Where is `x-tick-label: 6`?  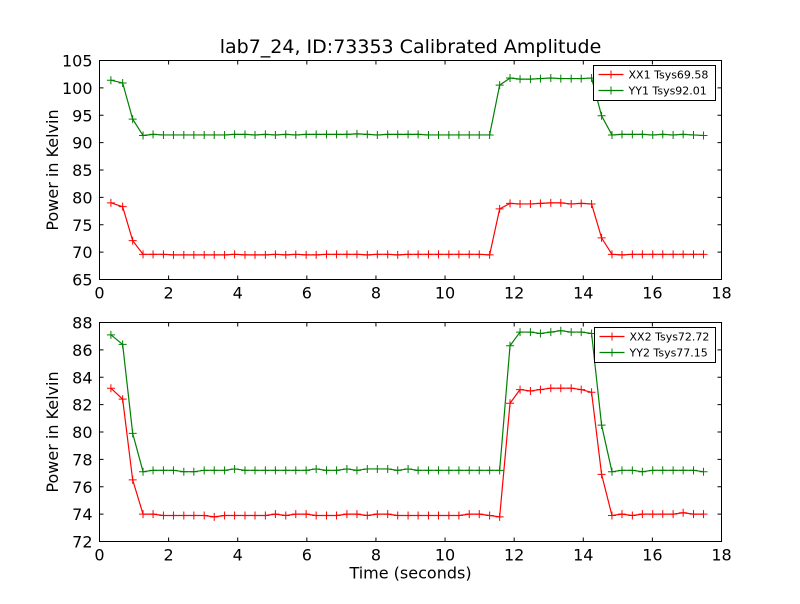
x-tick-label: 6 is located at coordinates (307, 555).